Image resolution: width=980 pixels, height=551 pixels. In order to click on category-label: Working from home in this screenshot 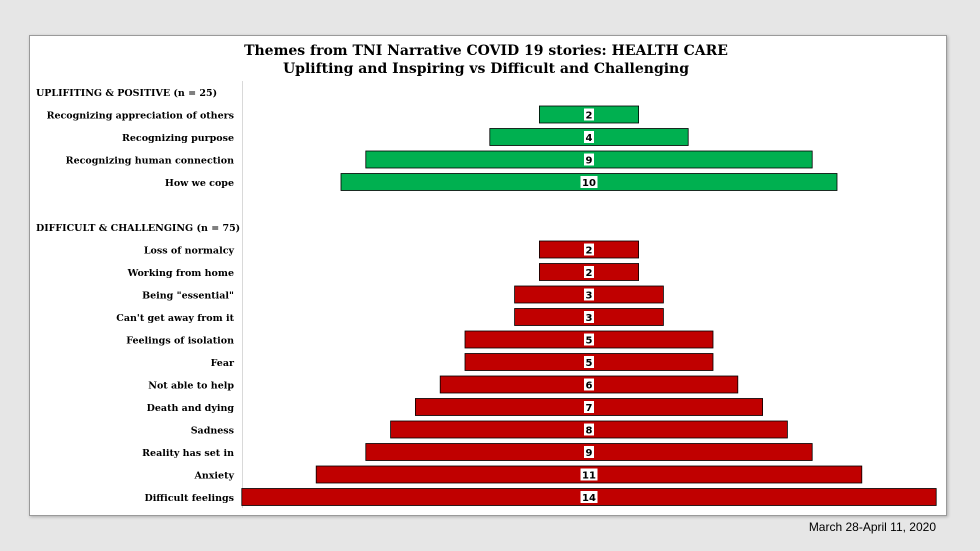, I will do `click(180, 273)`.